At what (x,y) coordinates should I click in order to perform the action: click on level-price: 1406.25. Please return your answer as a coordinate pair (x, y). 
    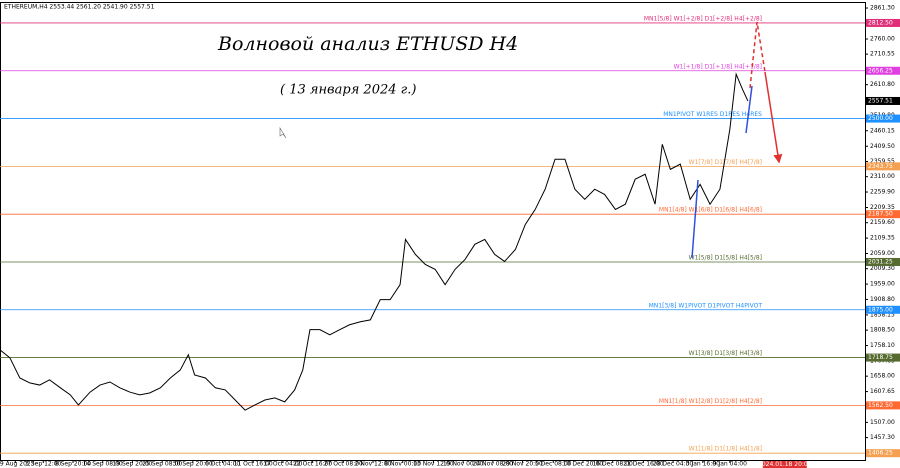
    Looking at the image, I should click on (880, 453).